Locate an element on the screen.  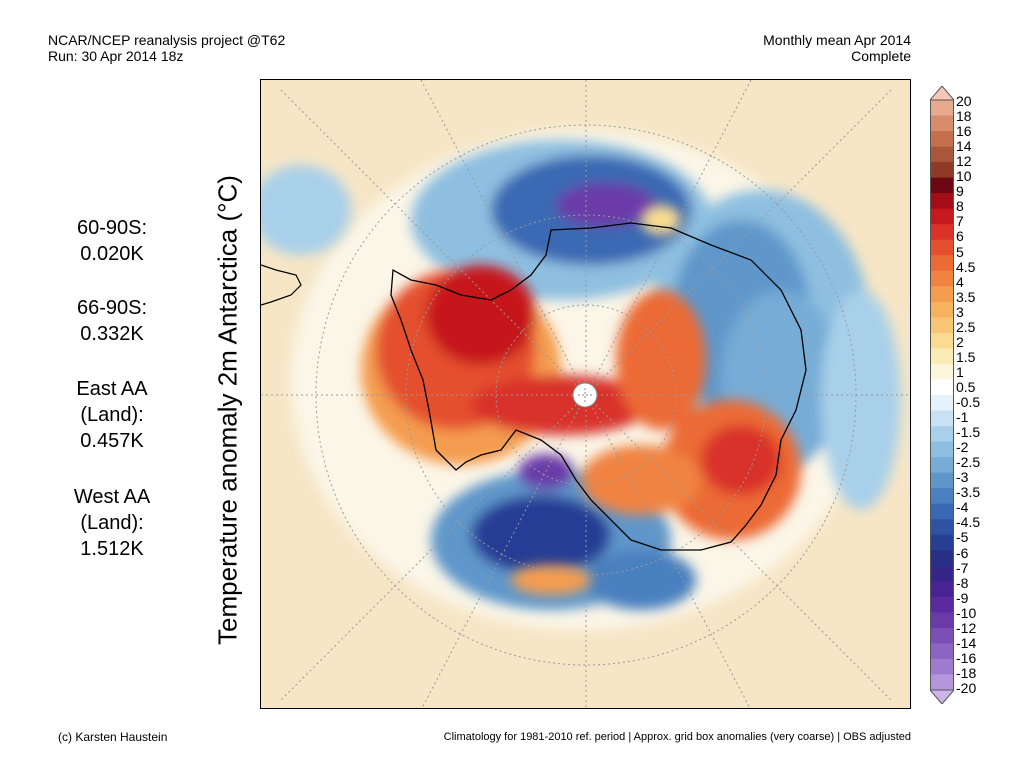
colorbar-tick-label: 3 is located at coordinates (960, 311).